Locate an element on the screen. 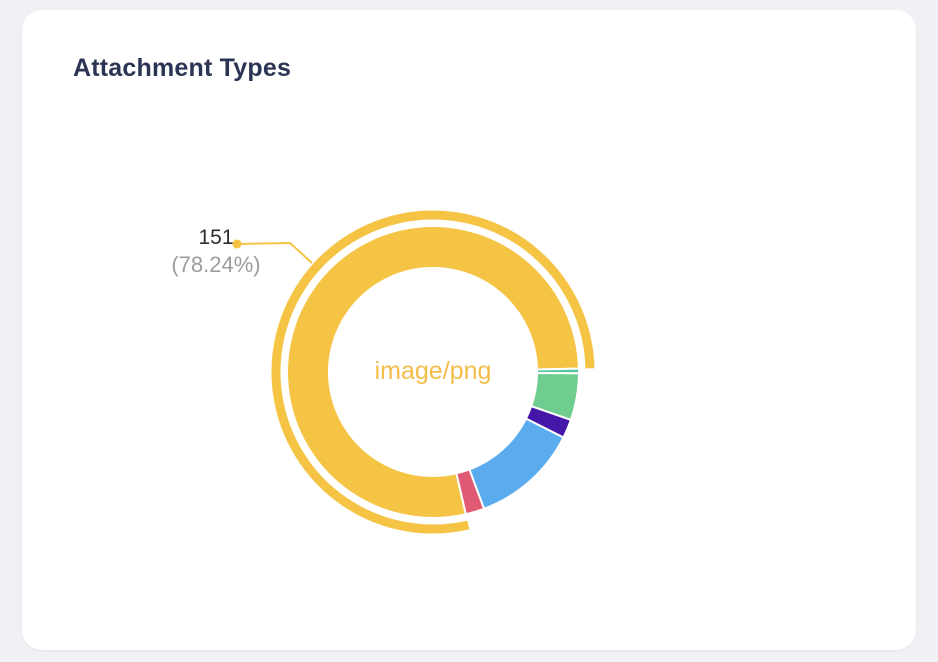 This screenshot has height=662, width=938. donut-segment-0-image-png is located at coordinates (433, 372).